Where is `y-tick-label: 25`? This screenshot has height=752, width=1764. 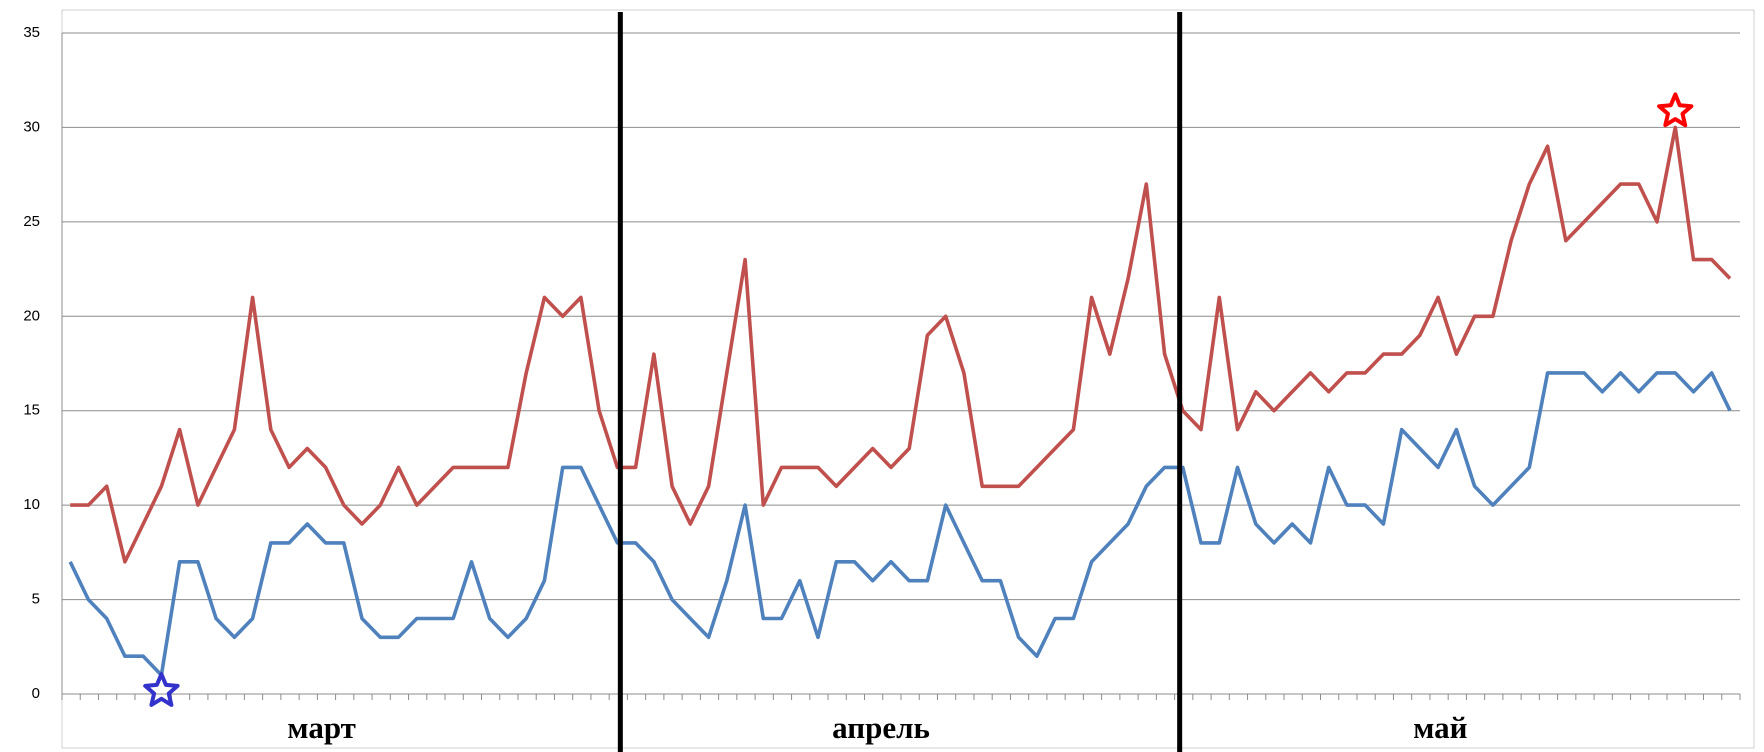 y-tick-label: 25 is located at coordinates (31, 221).